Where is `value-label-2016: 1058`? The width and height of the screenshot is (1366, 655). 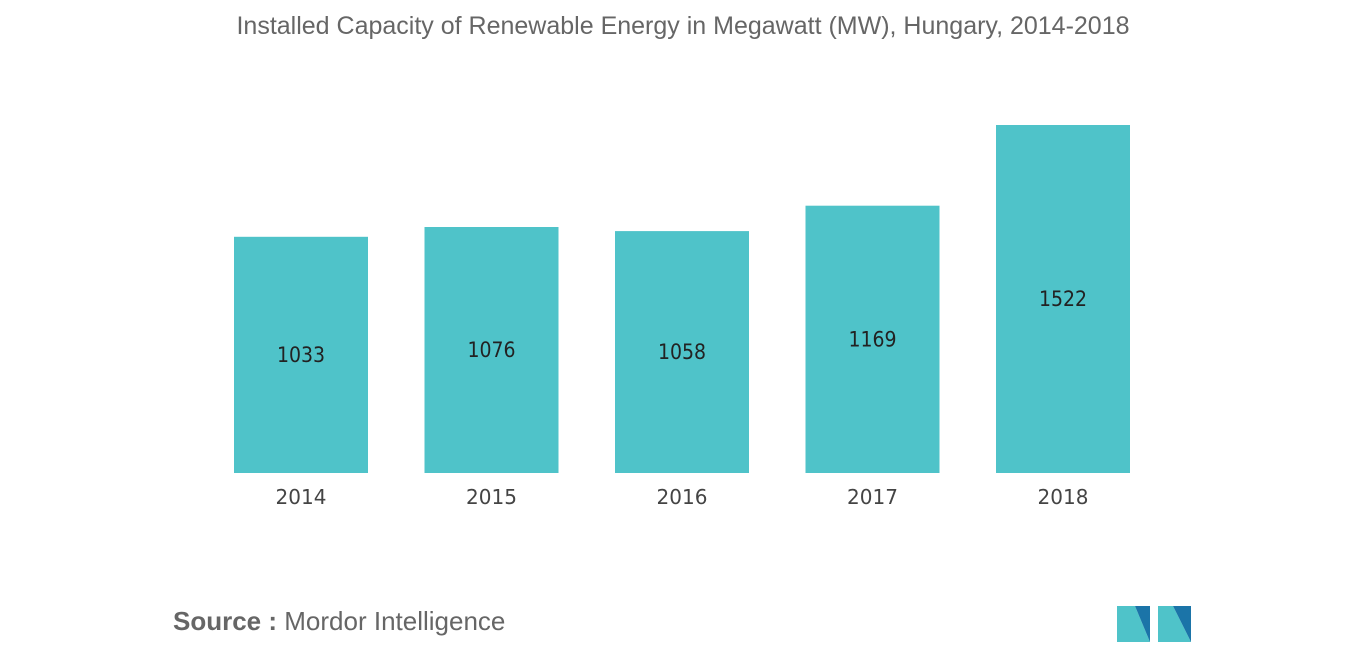 value-label-2016: 1058 is located at coordinates (682, 352).